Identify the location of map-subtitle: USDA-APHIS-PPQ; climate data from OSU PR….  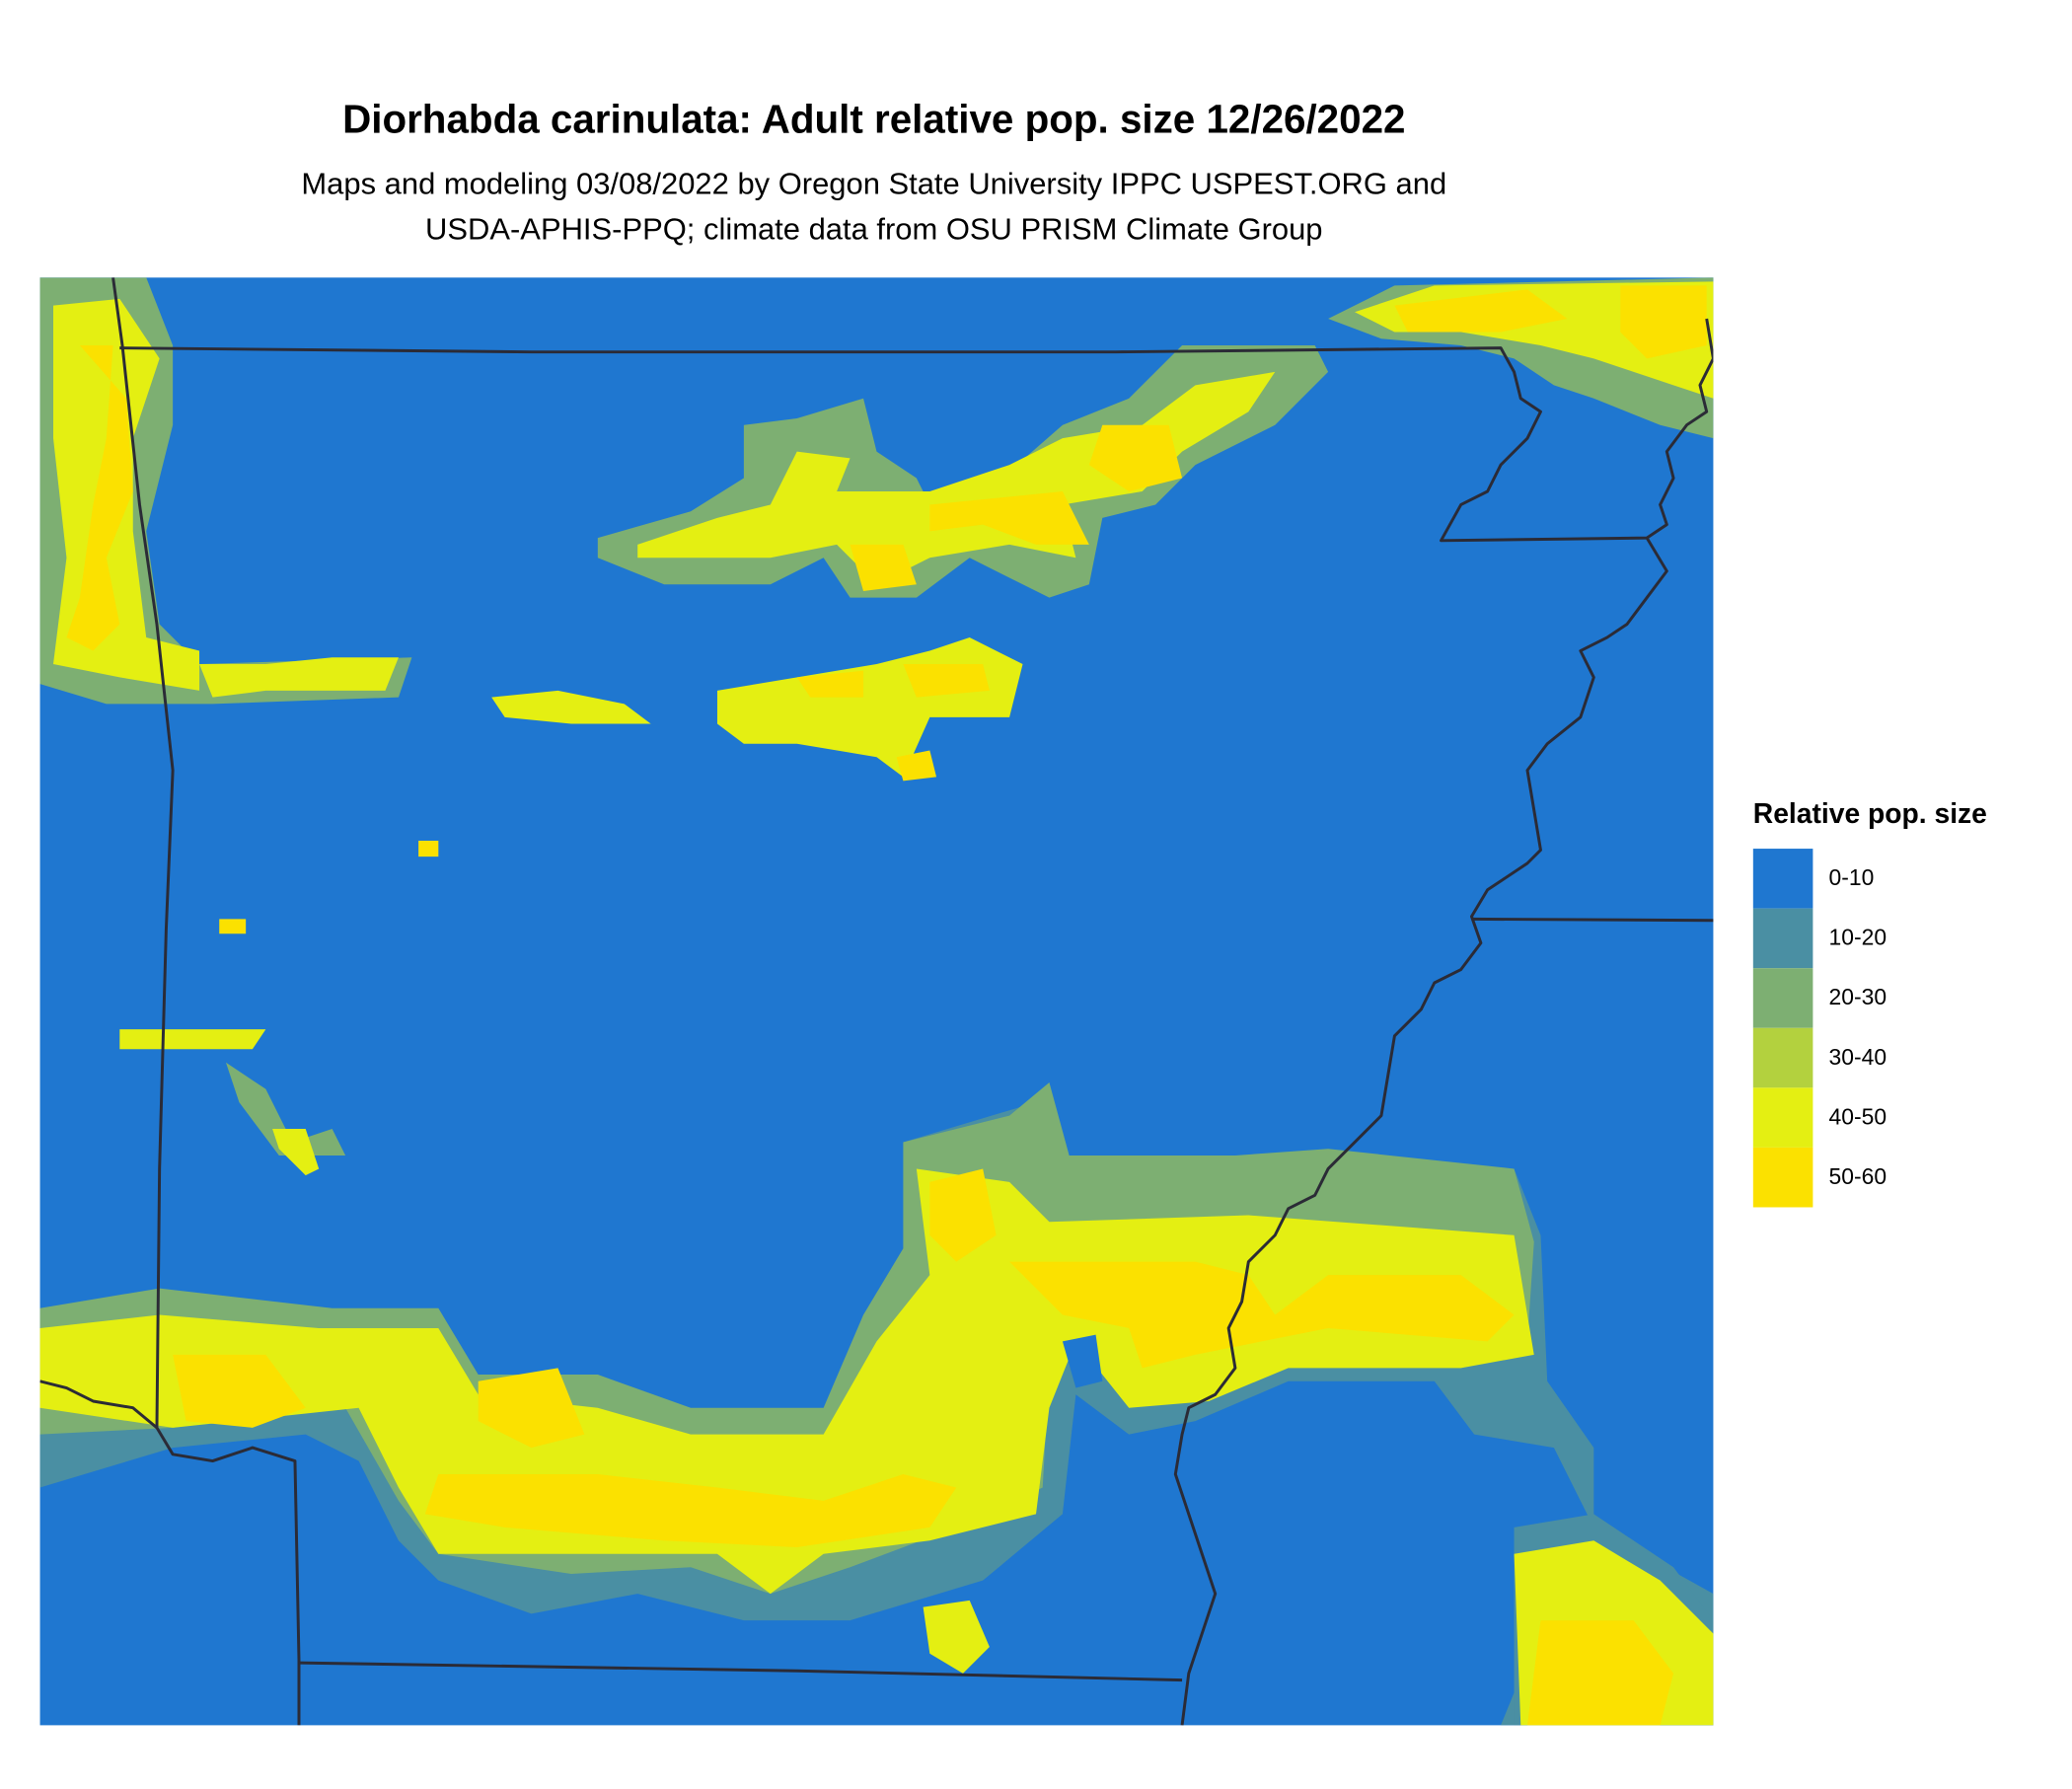
(874, 228).